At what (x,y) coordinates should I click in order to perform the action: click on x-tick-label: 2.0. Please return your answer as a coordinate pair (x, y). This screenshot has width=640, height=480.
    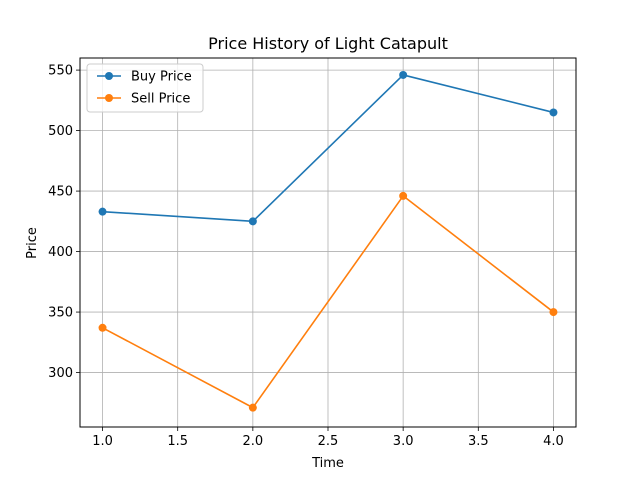
    Looking at the image, I should click on (253, 441).